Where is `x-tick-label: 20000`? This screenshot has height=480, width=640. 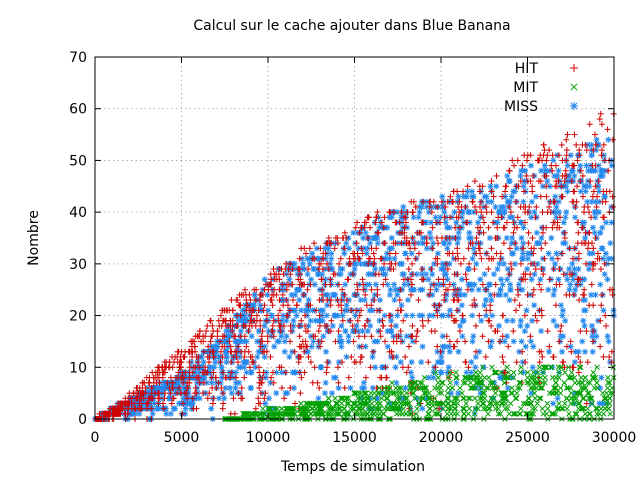 x-tick-label: 20000 is located at coordinates (441, 438).